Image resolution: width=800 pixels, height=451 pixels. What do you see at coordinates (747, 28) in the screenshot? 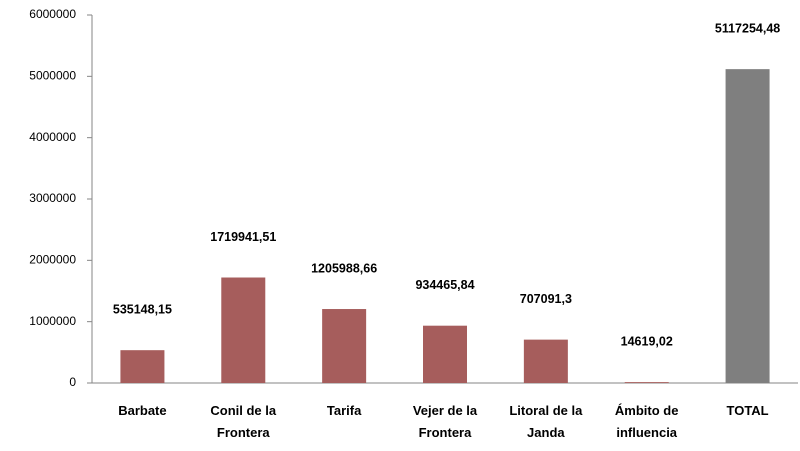
I see `value-label: 5117254,48` at bounding box center [747, 28].